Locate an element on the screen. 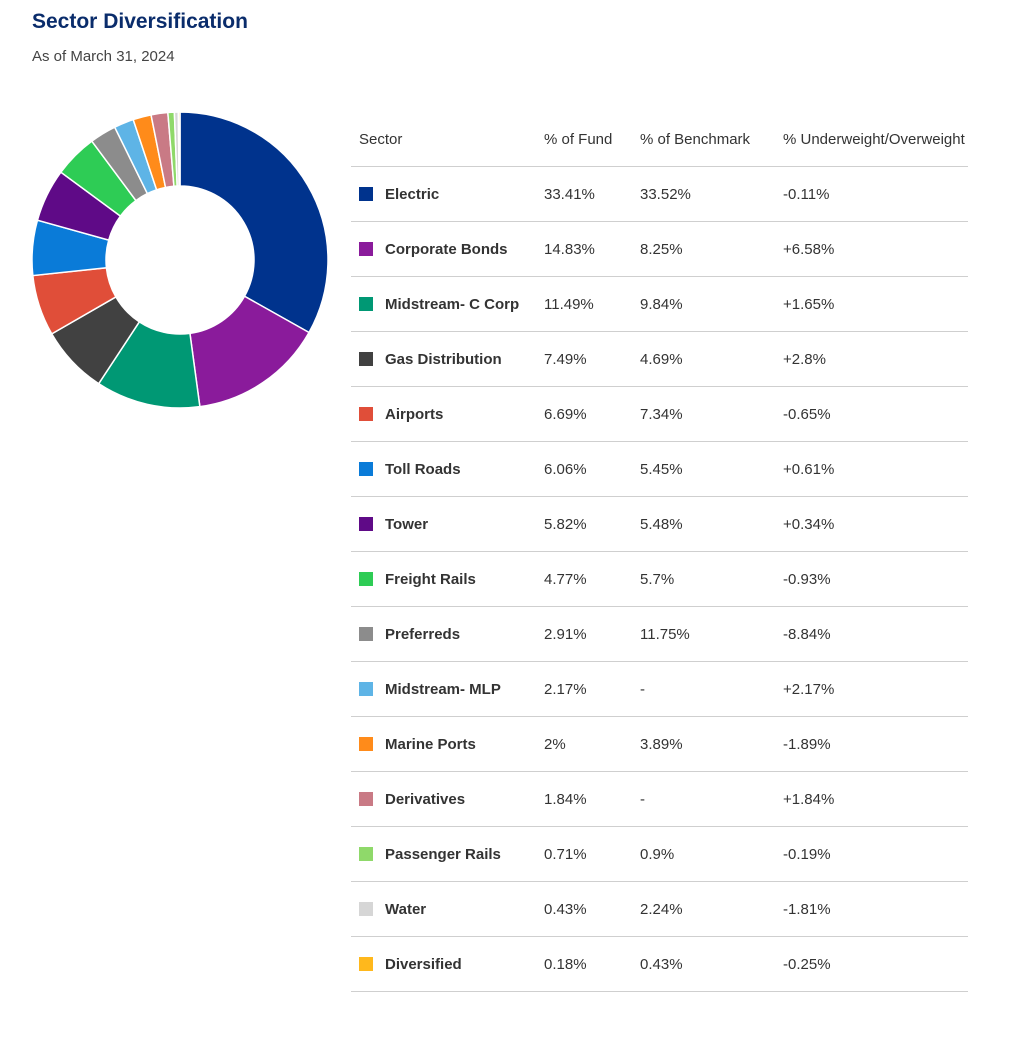 Image resolution: width=1012 pixels, height=1044 pixels. sector-name: Electric is located at coordinates (412, 194).